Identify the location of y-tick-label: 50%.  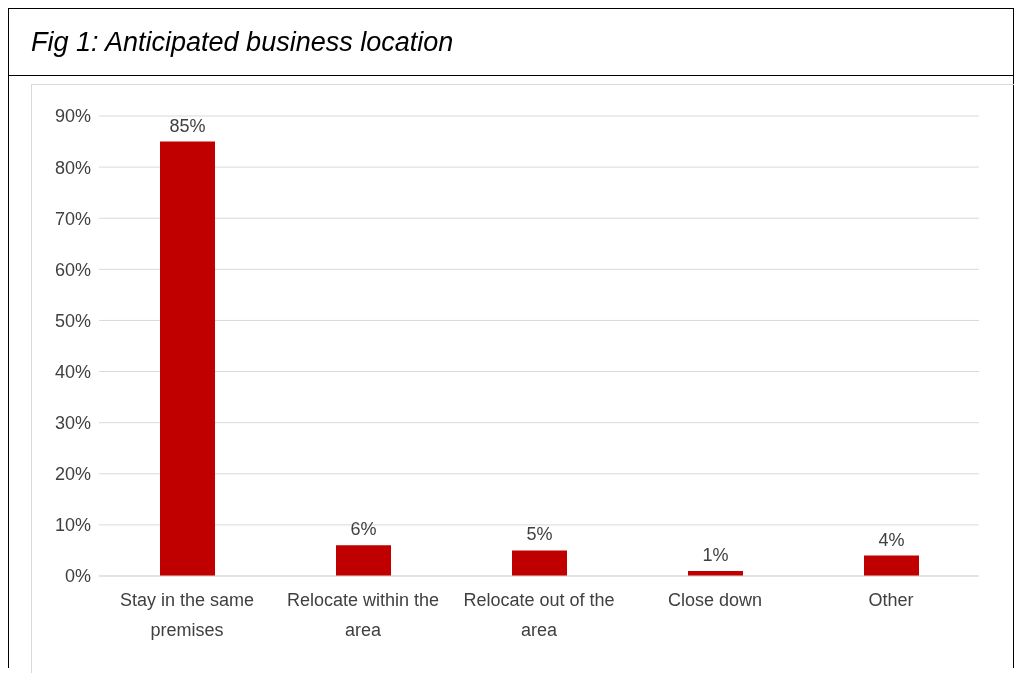
(72, 320).